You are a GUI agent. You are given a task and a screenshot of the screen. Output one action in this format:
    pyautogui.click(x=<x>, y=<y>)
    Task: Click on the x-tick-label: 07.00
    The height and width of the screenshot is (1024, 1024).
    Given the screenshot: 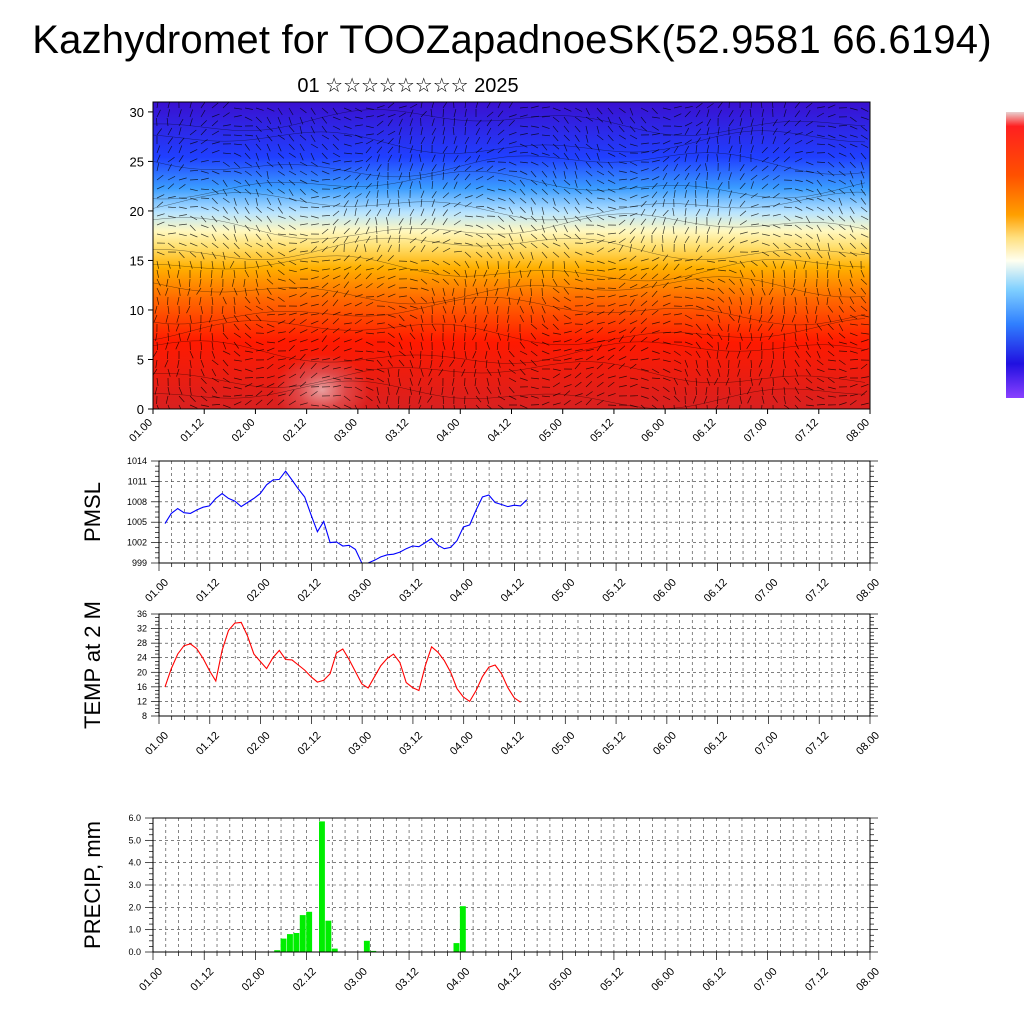 What is the action you would take?
    pyautogui.click(x=767, y=591)
    